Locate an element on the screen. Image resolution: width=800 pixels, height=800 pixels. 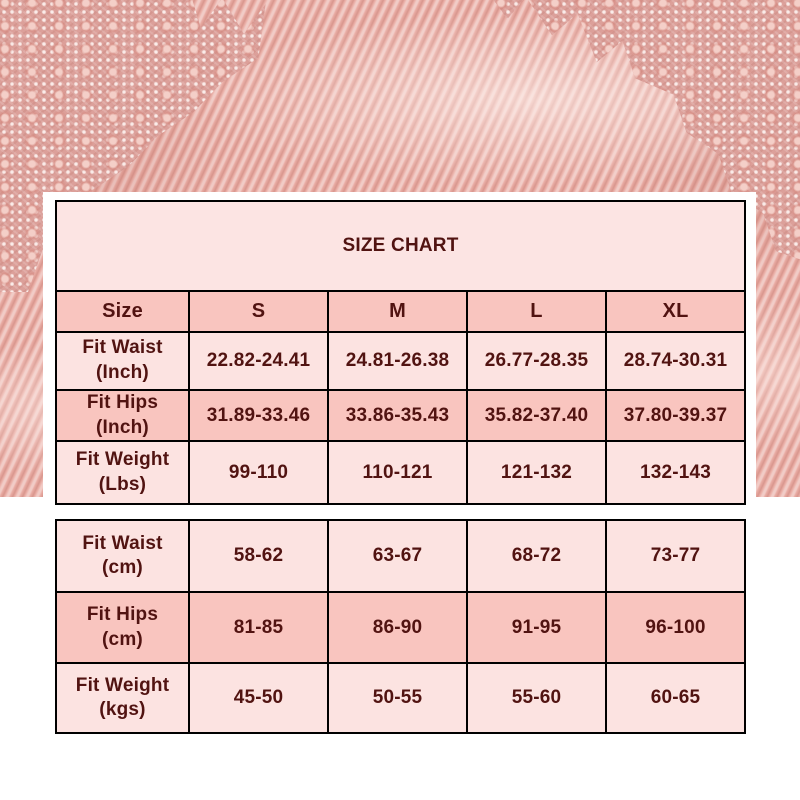
column-header-s: S is located at coordinates (258, 311).